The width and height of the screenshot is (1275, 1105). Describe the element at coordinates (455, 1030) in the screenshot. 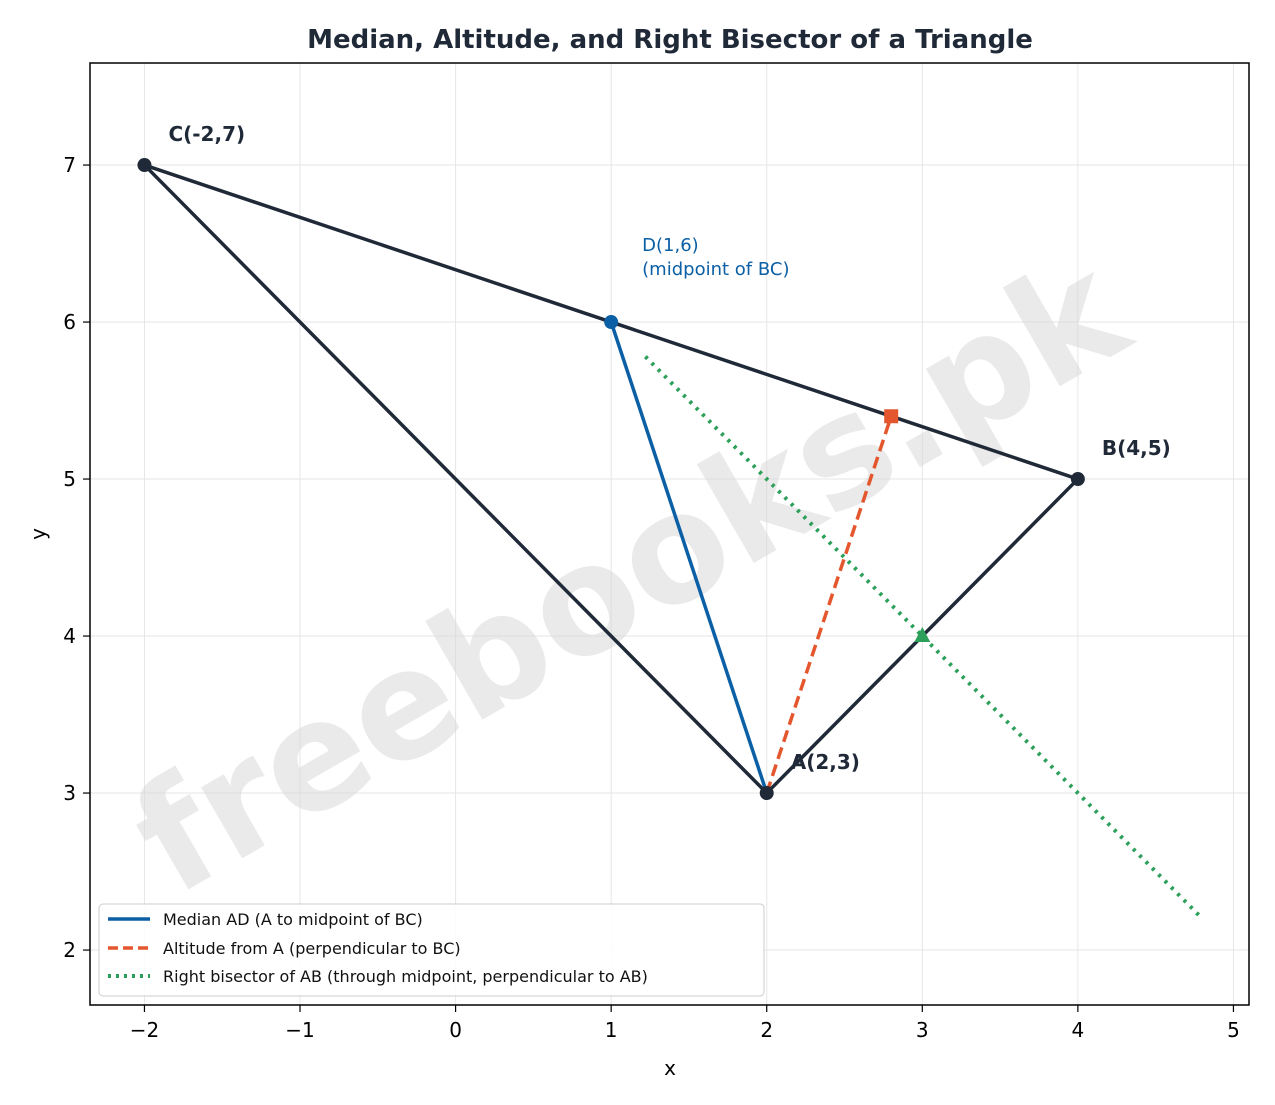

I see `x-tick-label-2: 0` at that location.